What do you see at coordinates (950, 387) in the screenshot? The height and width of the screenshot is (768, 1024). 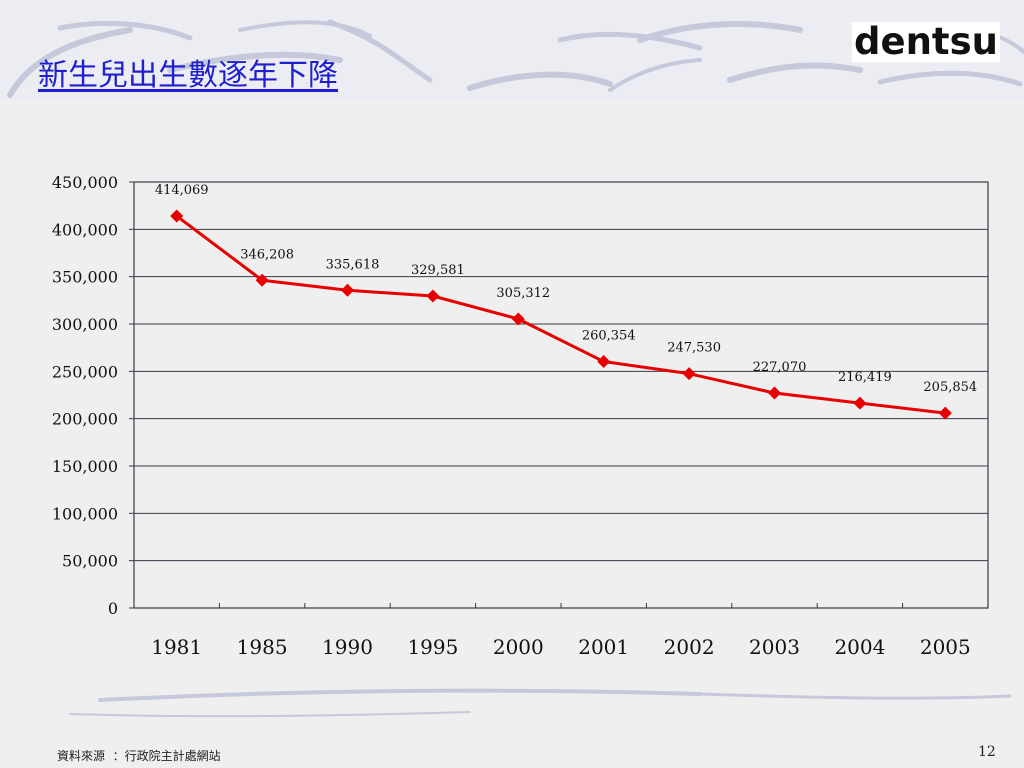 I see `data-label: 205,854` at bounding box center [950, 387].